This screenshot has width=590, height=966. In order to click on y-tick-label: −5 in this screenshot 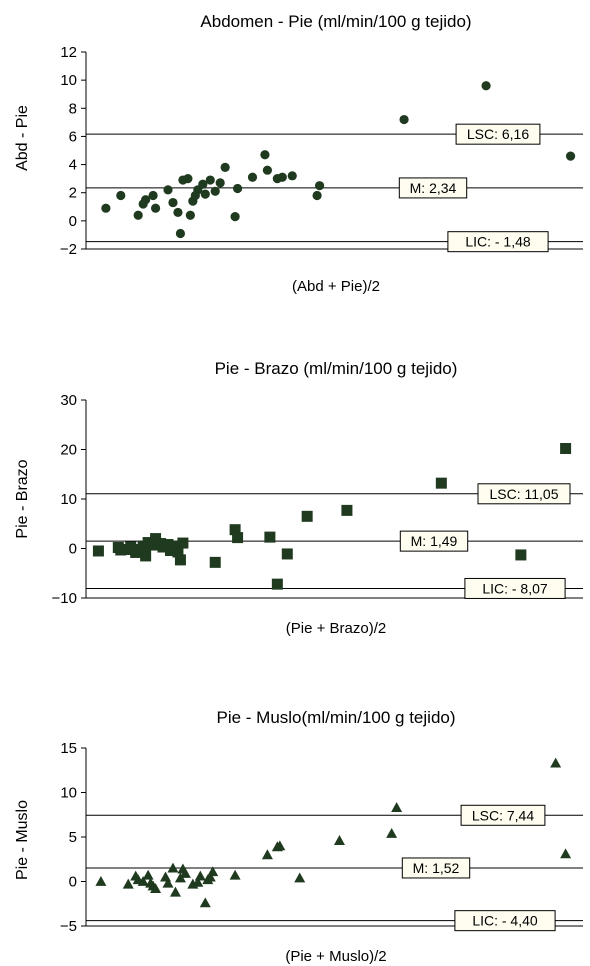, I will do `click(68, 926)`.